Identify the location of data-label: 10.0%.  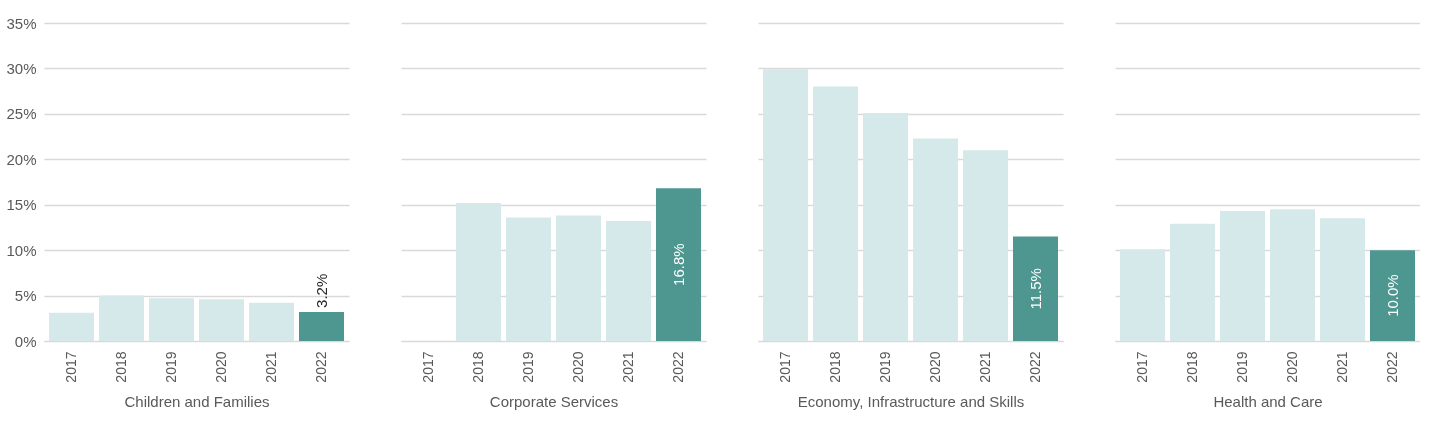
(1392, 295).